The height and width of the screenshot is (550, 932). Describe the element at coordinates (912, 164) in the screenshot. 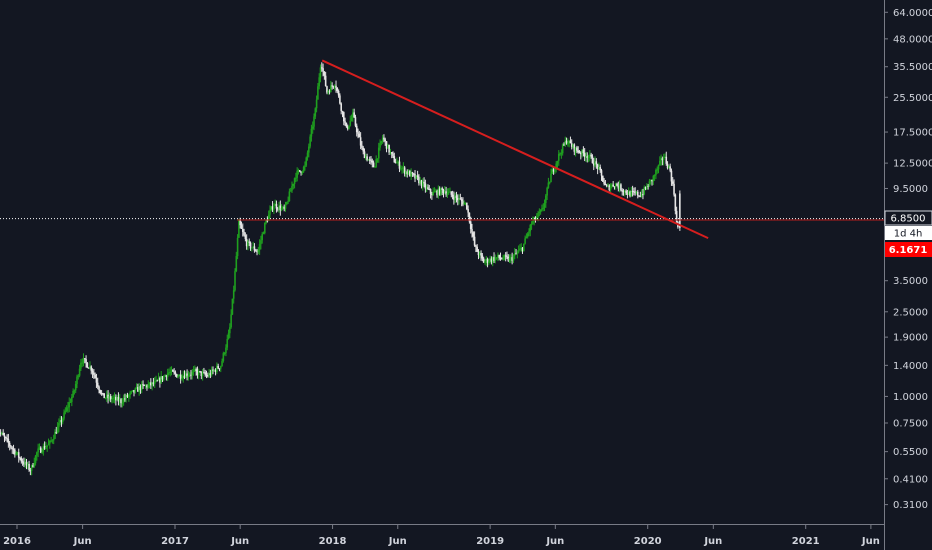

I see `price-tick-label: 12.5000` at that location.